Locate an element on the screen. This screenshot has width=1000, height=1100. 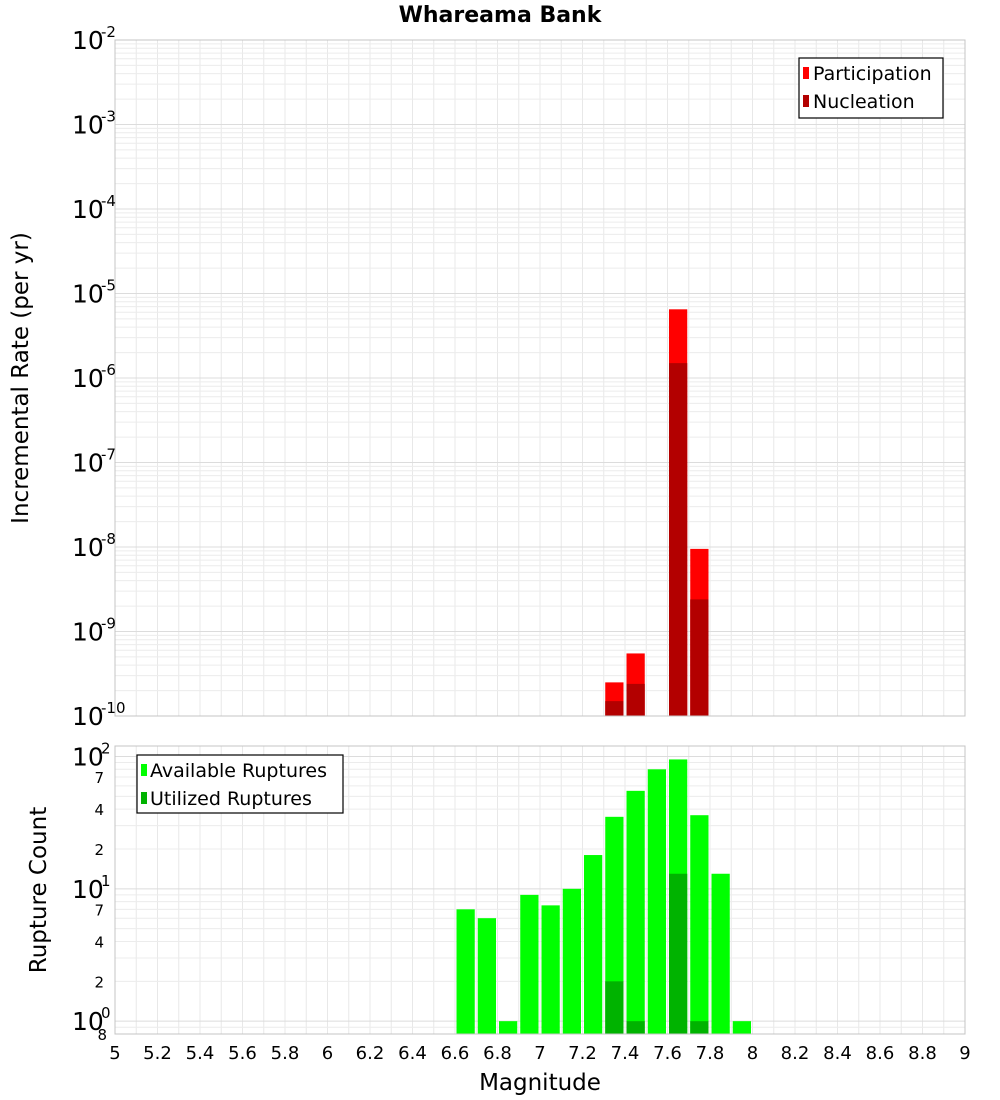
top-y-tick-exponent: -4 is located at coordinates (108, 201).